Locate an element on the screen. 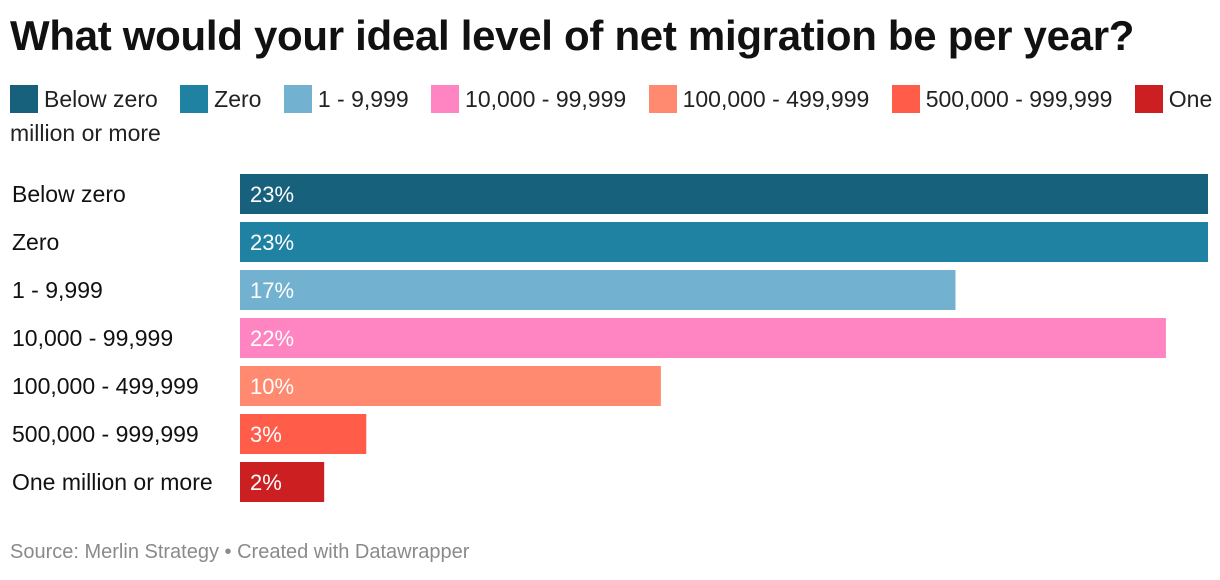  legend-label: One million or more is located at coordinates (611, 116).